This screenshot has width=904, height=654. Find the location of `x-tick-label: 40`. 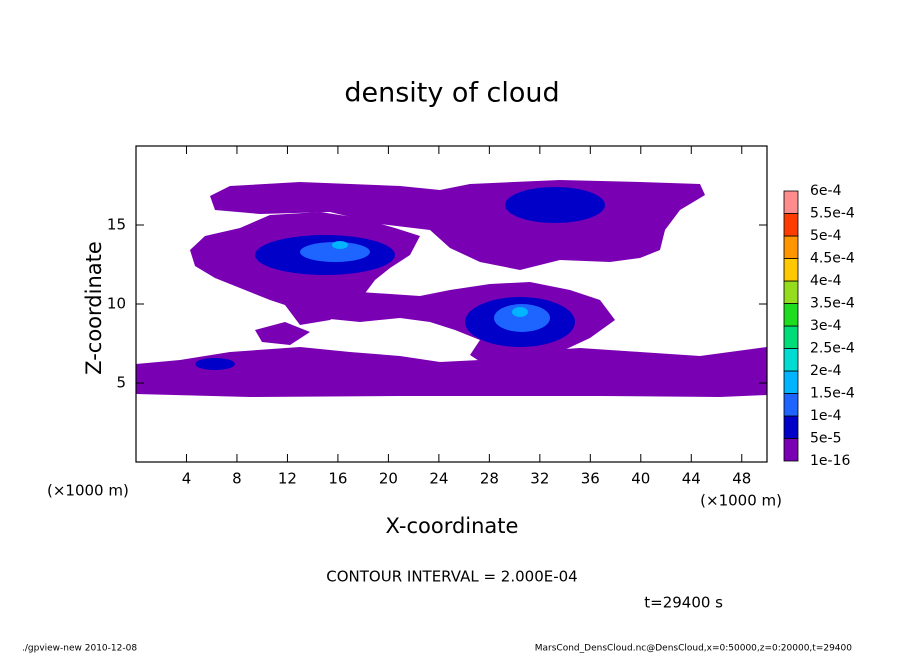

x-tick-label: 40 is located at coordinates (640, 479).